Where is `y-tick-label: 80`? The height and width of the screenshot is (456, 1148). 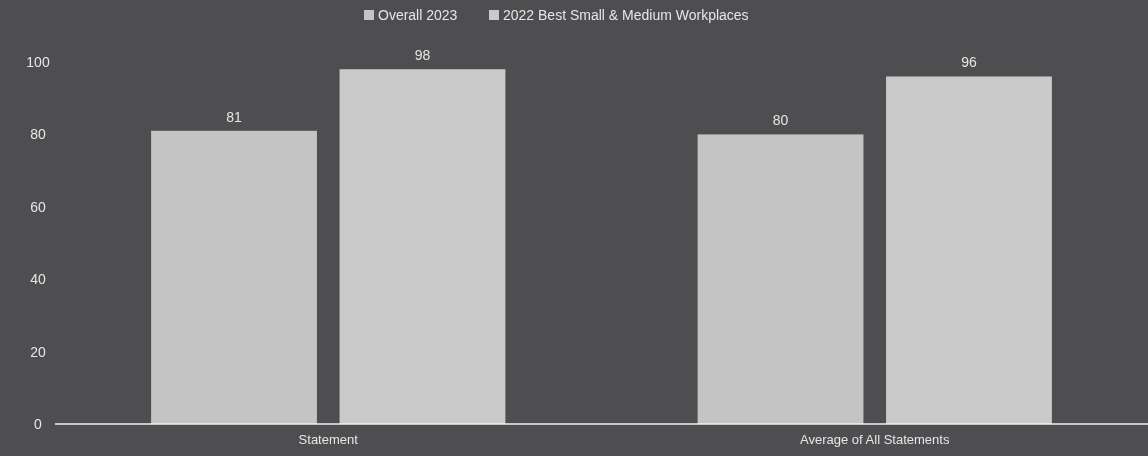 y-tick-label: 80 is located at coordinates (38, 134).